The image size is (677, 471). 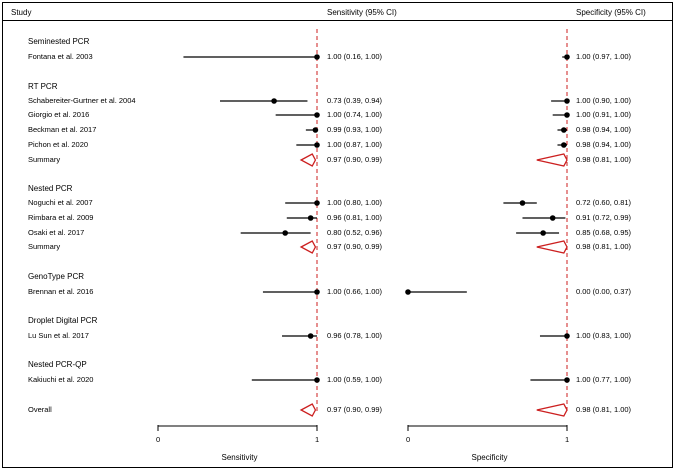 What do you see at coordinates (489, 457) in the screenshot?
I see `specificity-axis-label: Specificity` at bounding box center [489, 457].